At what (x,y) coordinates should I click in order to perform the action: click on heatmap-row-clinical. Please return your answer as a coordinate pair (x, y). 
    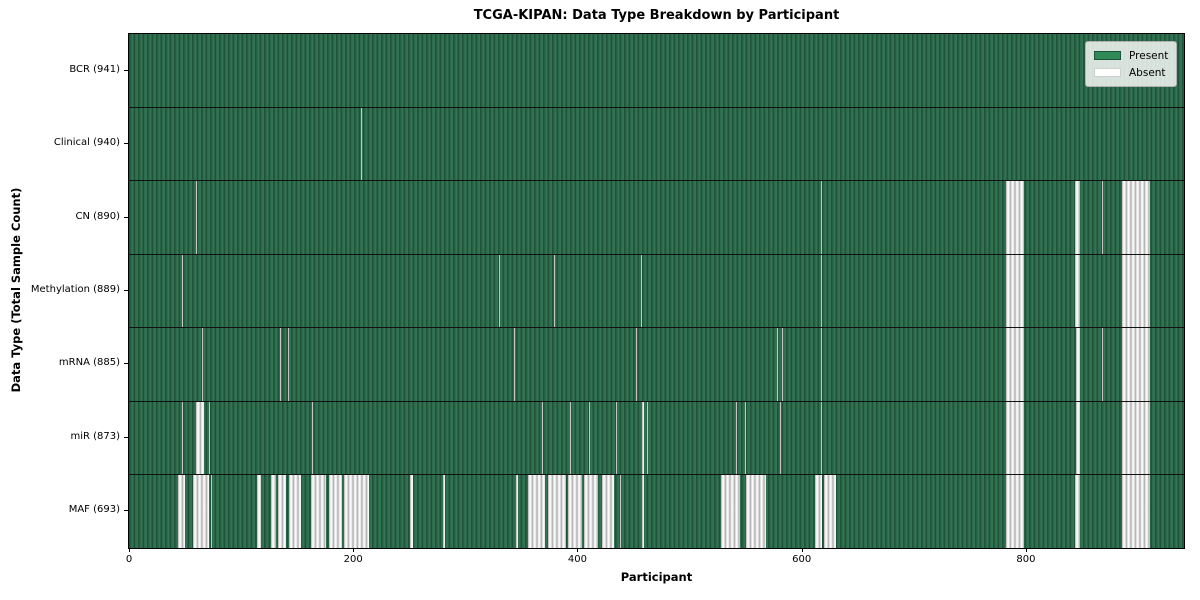
    Looking at the image, I should click on (656, 144).